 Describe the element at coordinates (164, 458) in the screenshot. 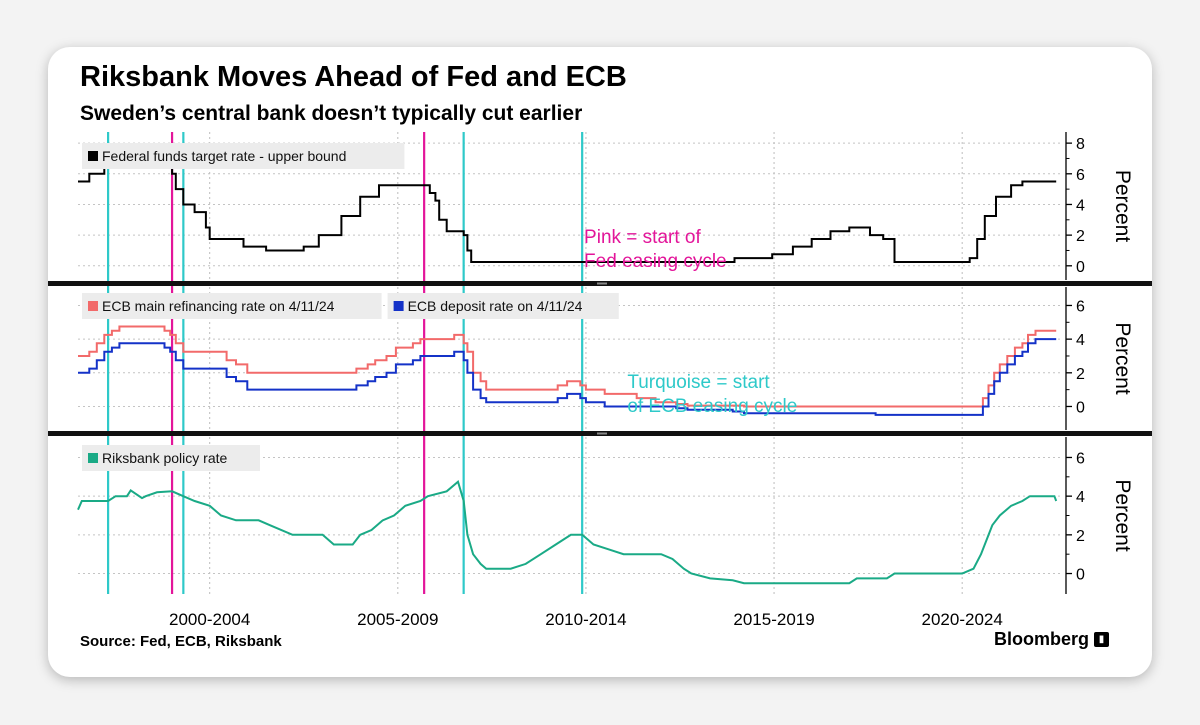

I see `legend-label: Riksbank policy rate` at that location.